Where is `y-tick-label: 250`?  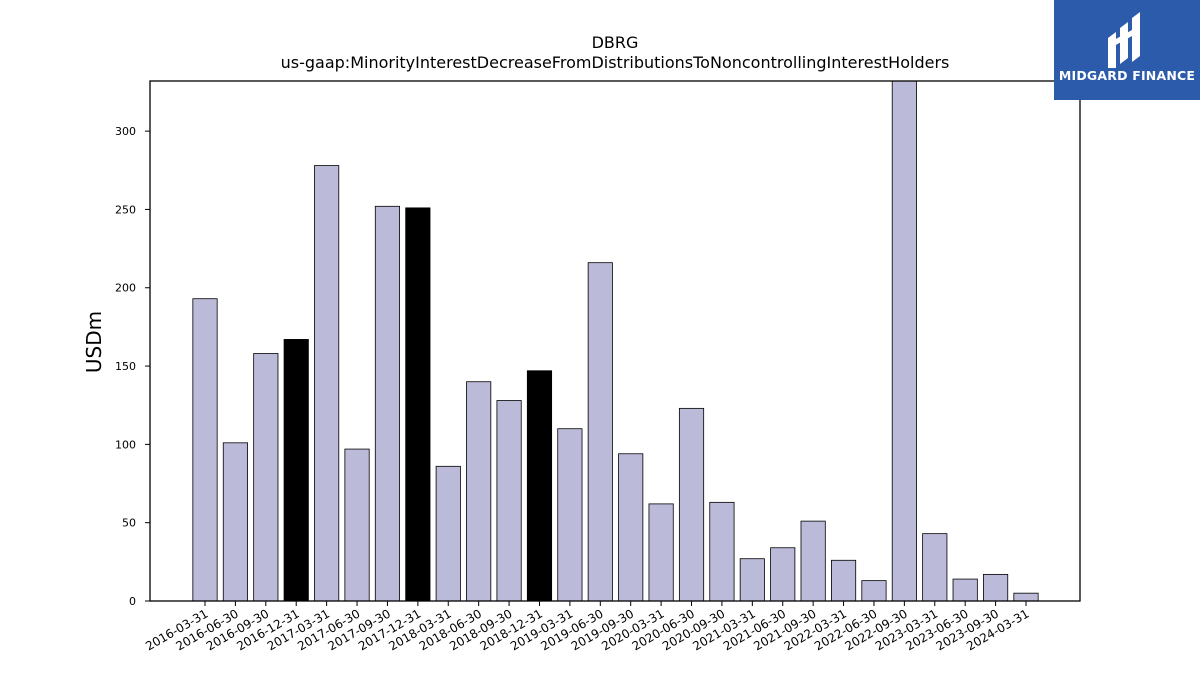
y-tick-label: 250 is located at coordinates (125, 209).